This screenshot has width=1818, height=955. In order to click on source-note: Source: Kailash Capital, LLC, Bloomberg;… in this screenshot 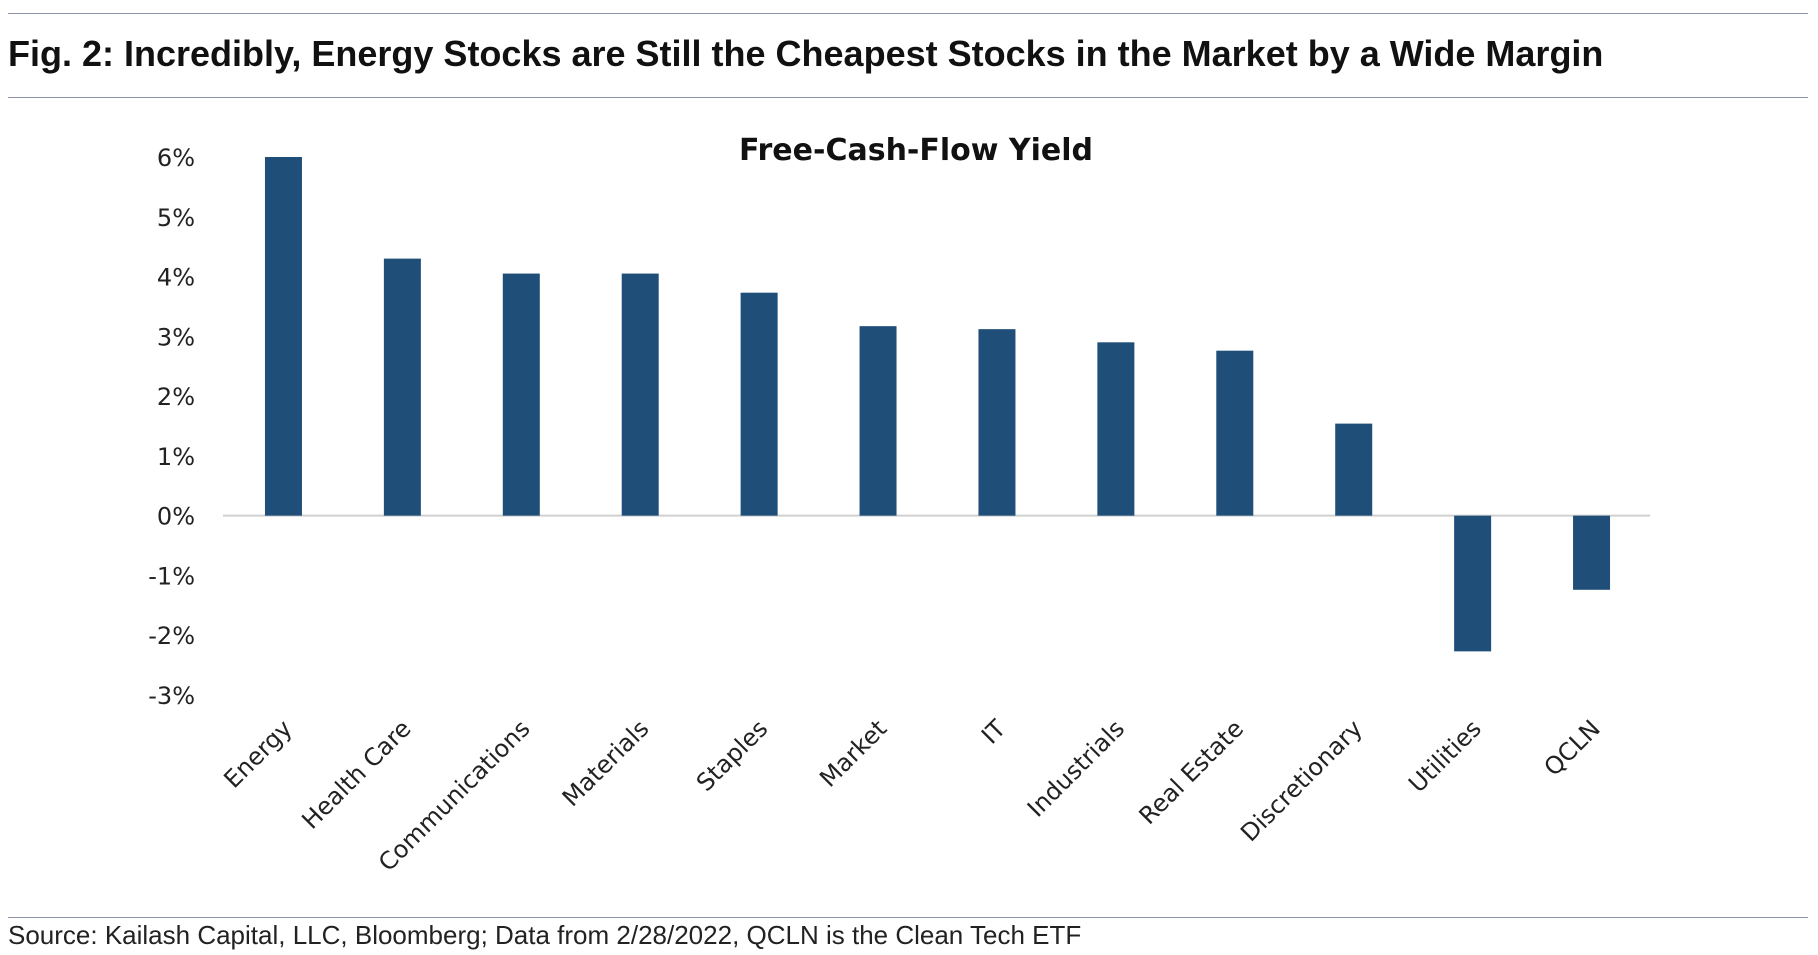, I will do `click(545, 935)`.